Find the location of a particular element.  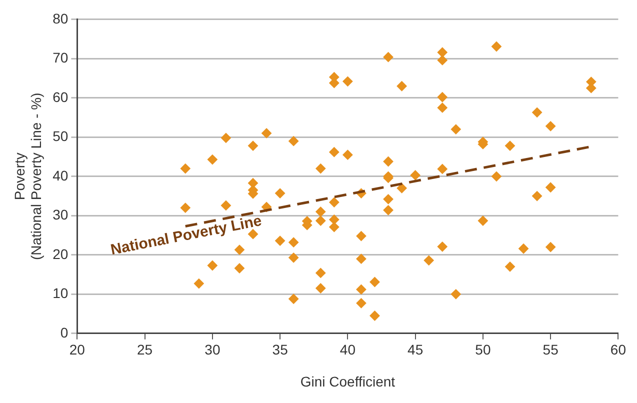

x-tick-label: 20 is located at coordinates (77, 350).